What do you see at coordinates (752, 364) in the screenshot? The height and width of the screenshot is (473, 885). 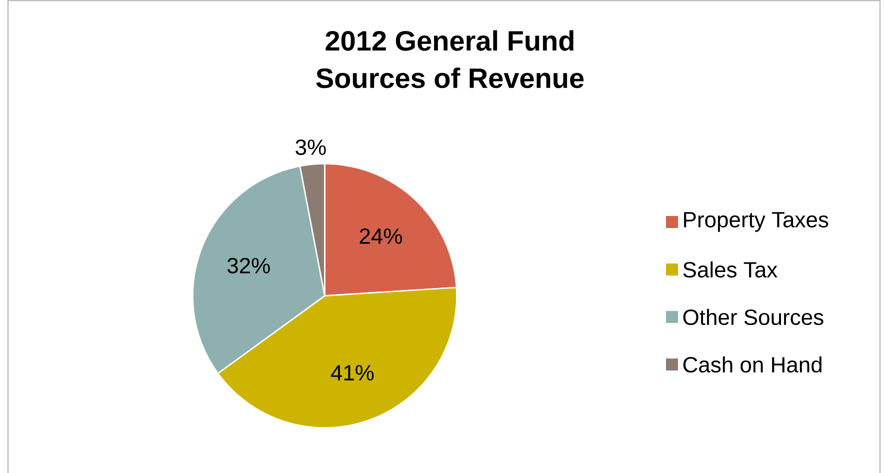 I see `legend-label: Cash on Hand` at bounding box center [752, 364].